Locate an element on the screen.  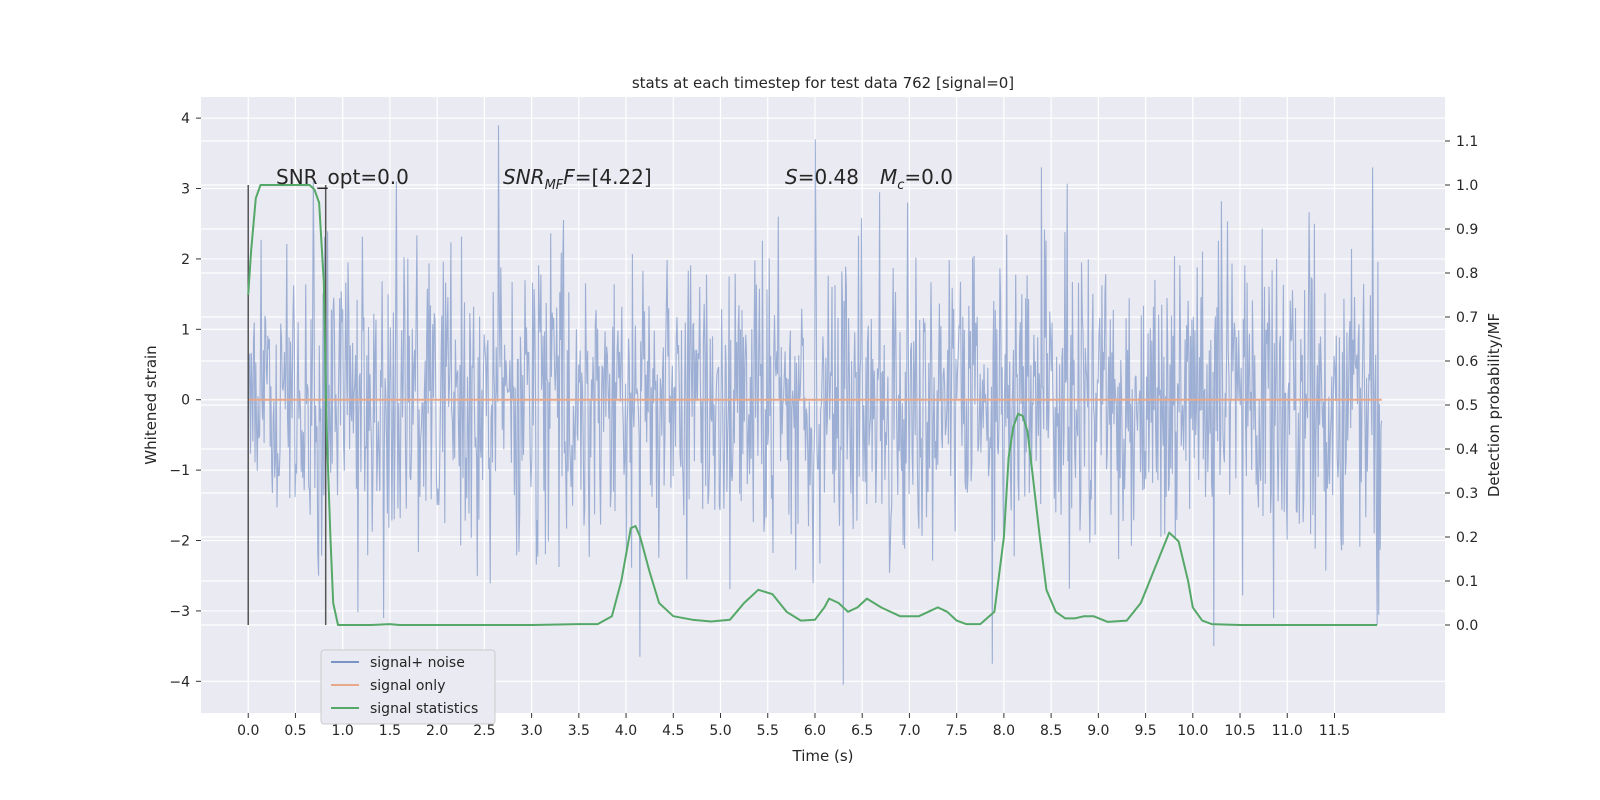
y-right-tick-label: 0.5 is located at coordinates (1467, 406).